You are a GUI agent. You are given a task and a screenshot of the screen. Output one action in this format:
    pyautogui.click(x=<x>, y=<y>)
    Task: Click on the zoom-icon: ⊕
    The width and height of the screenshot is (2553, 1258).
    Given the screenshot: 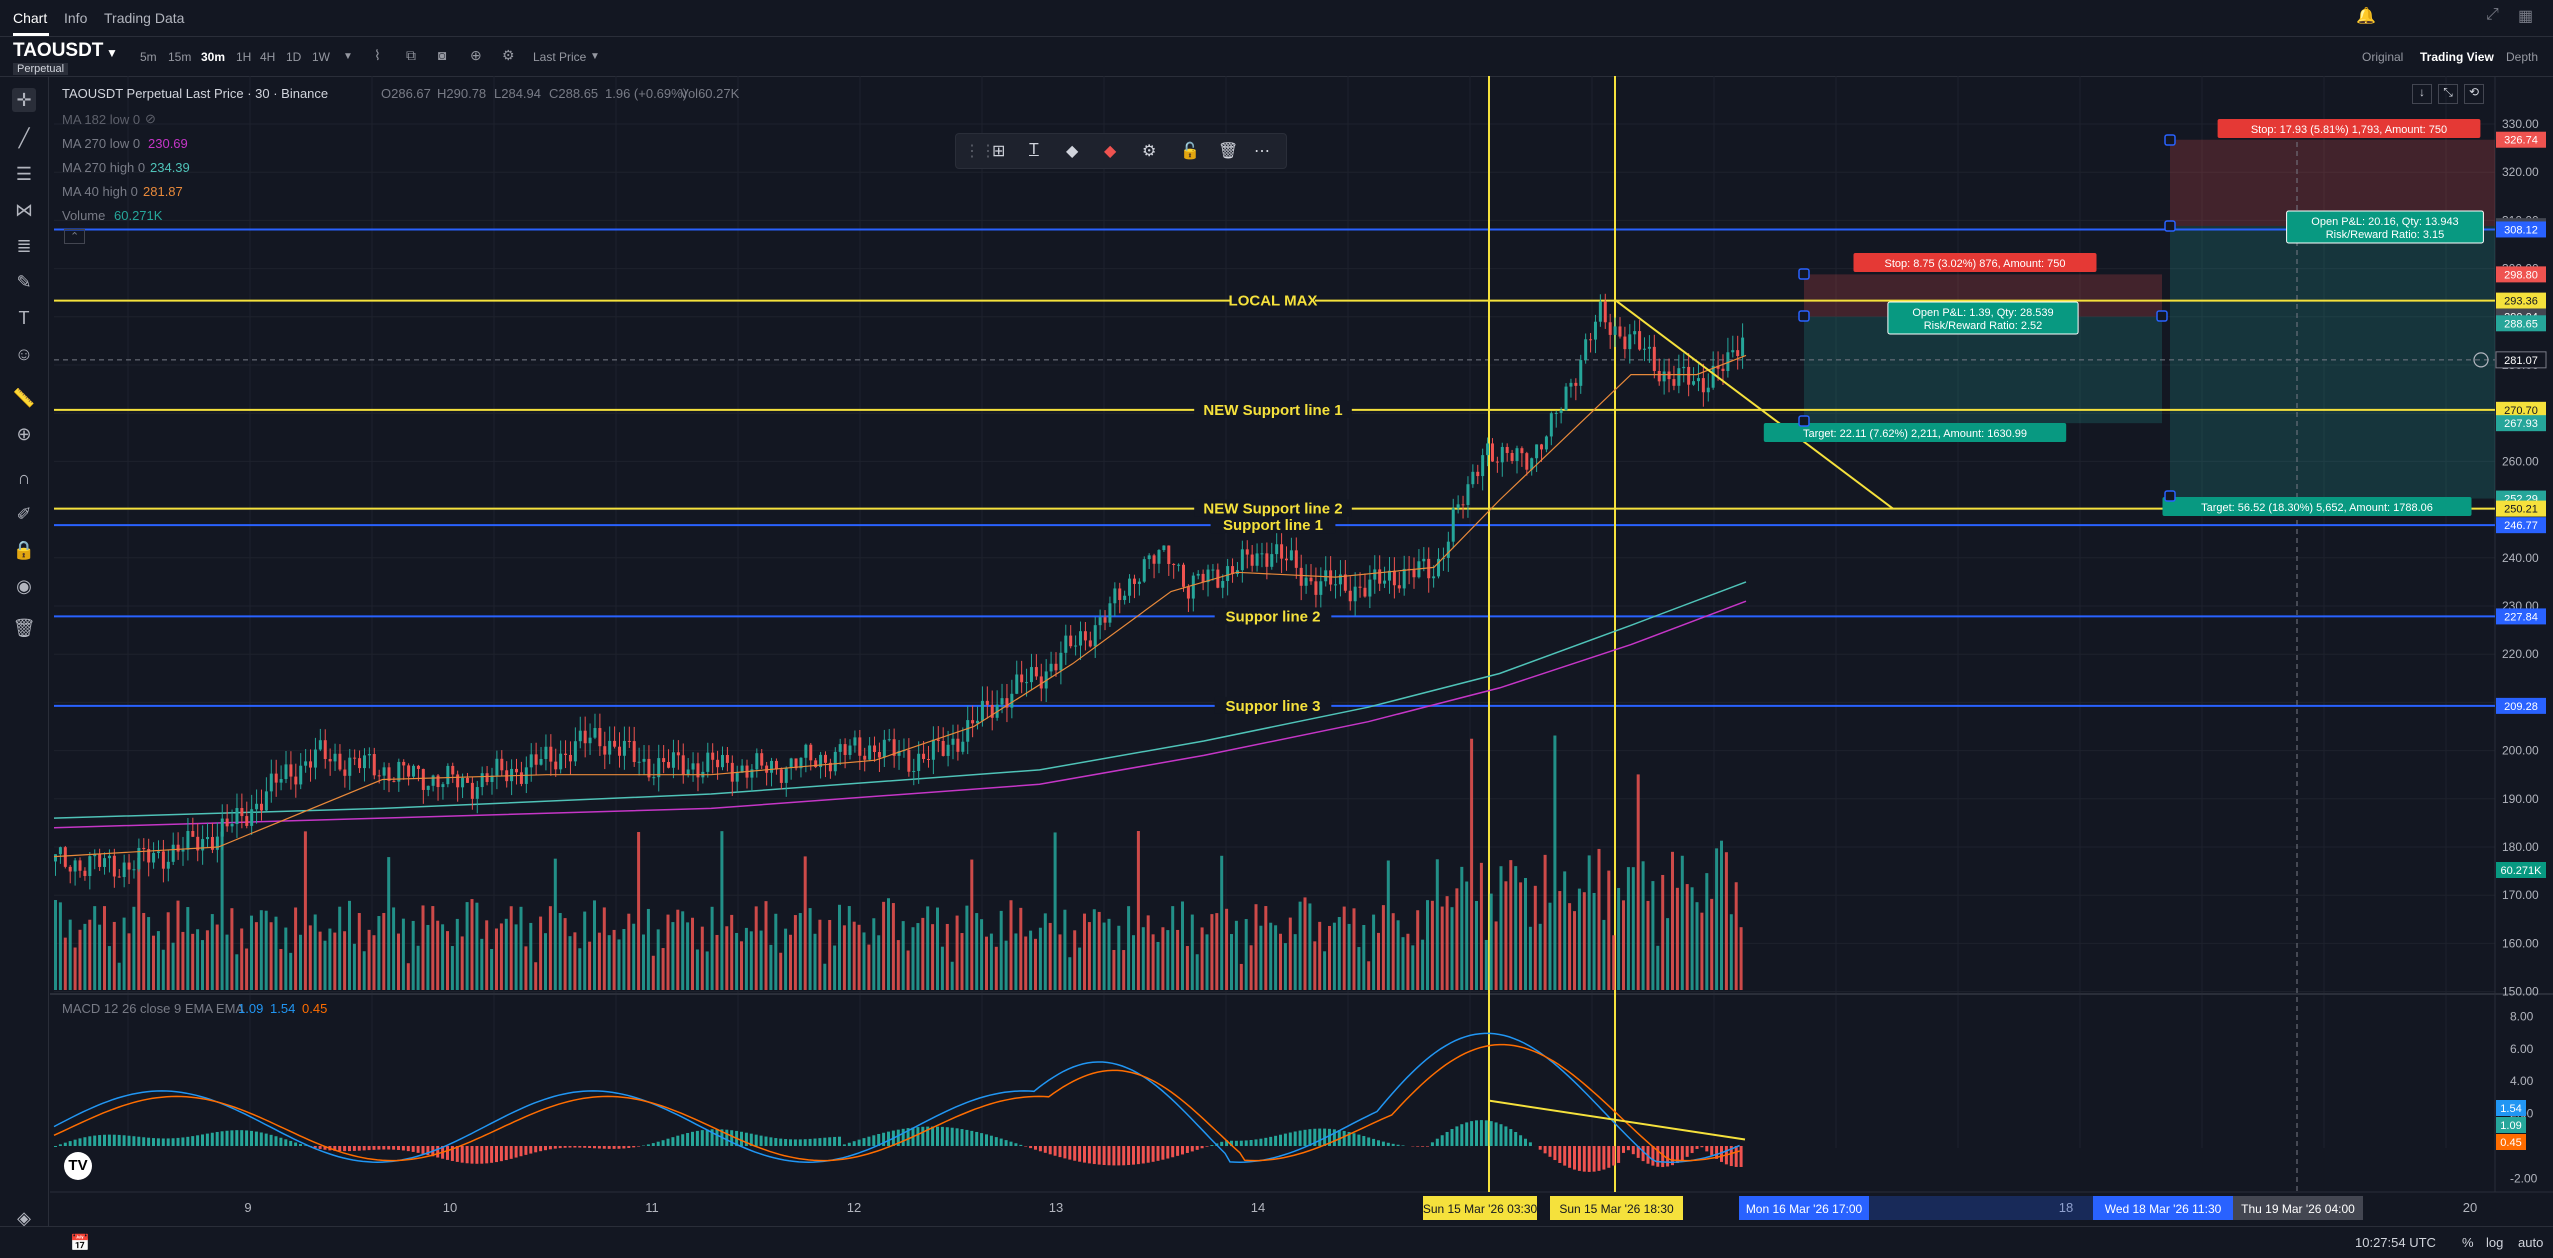 What is the action you would take?
    pyautogui.click(x=24, y=434)
    